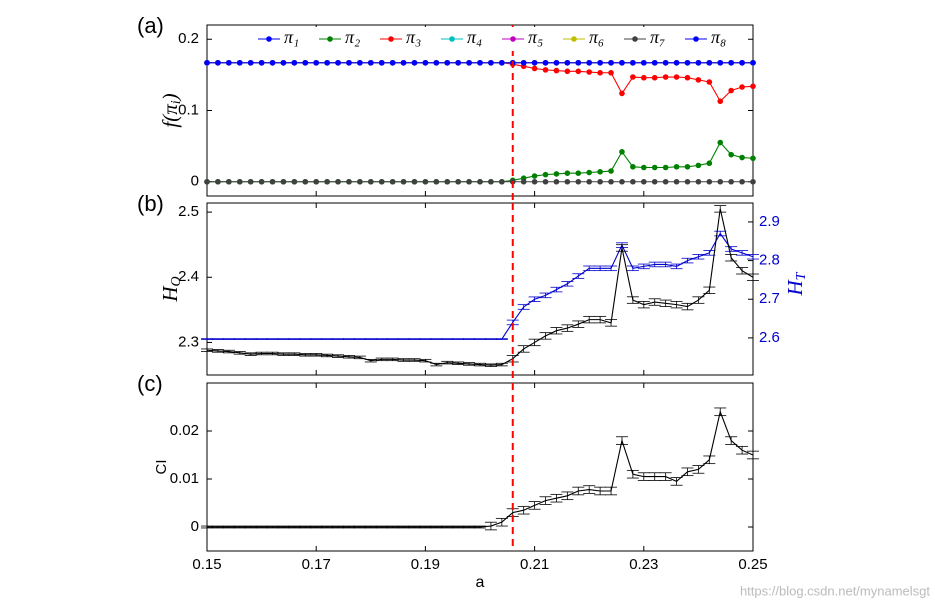 The width and height of the screenshot is (935, 606). I want to click on y2-tick-label: 2.7, so click(769, 298).